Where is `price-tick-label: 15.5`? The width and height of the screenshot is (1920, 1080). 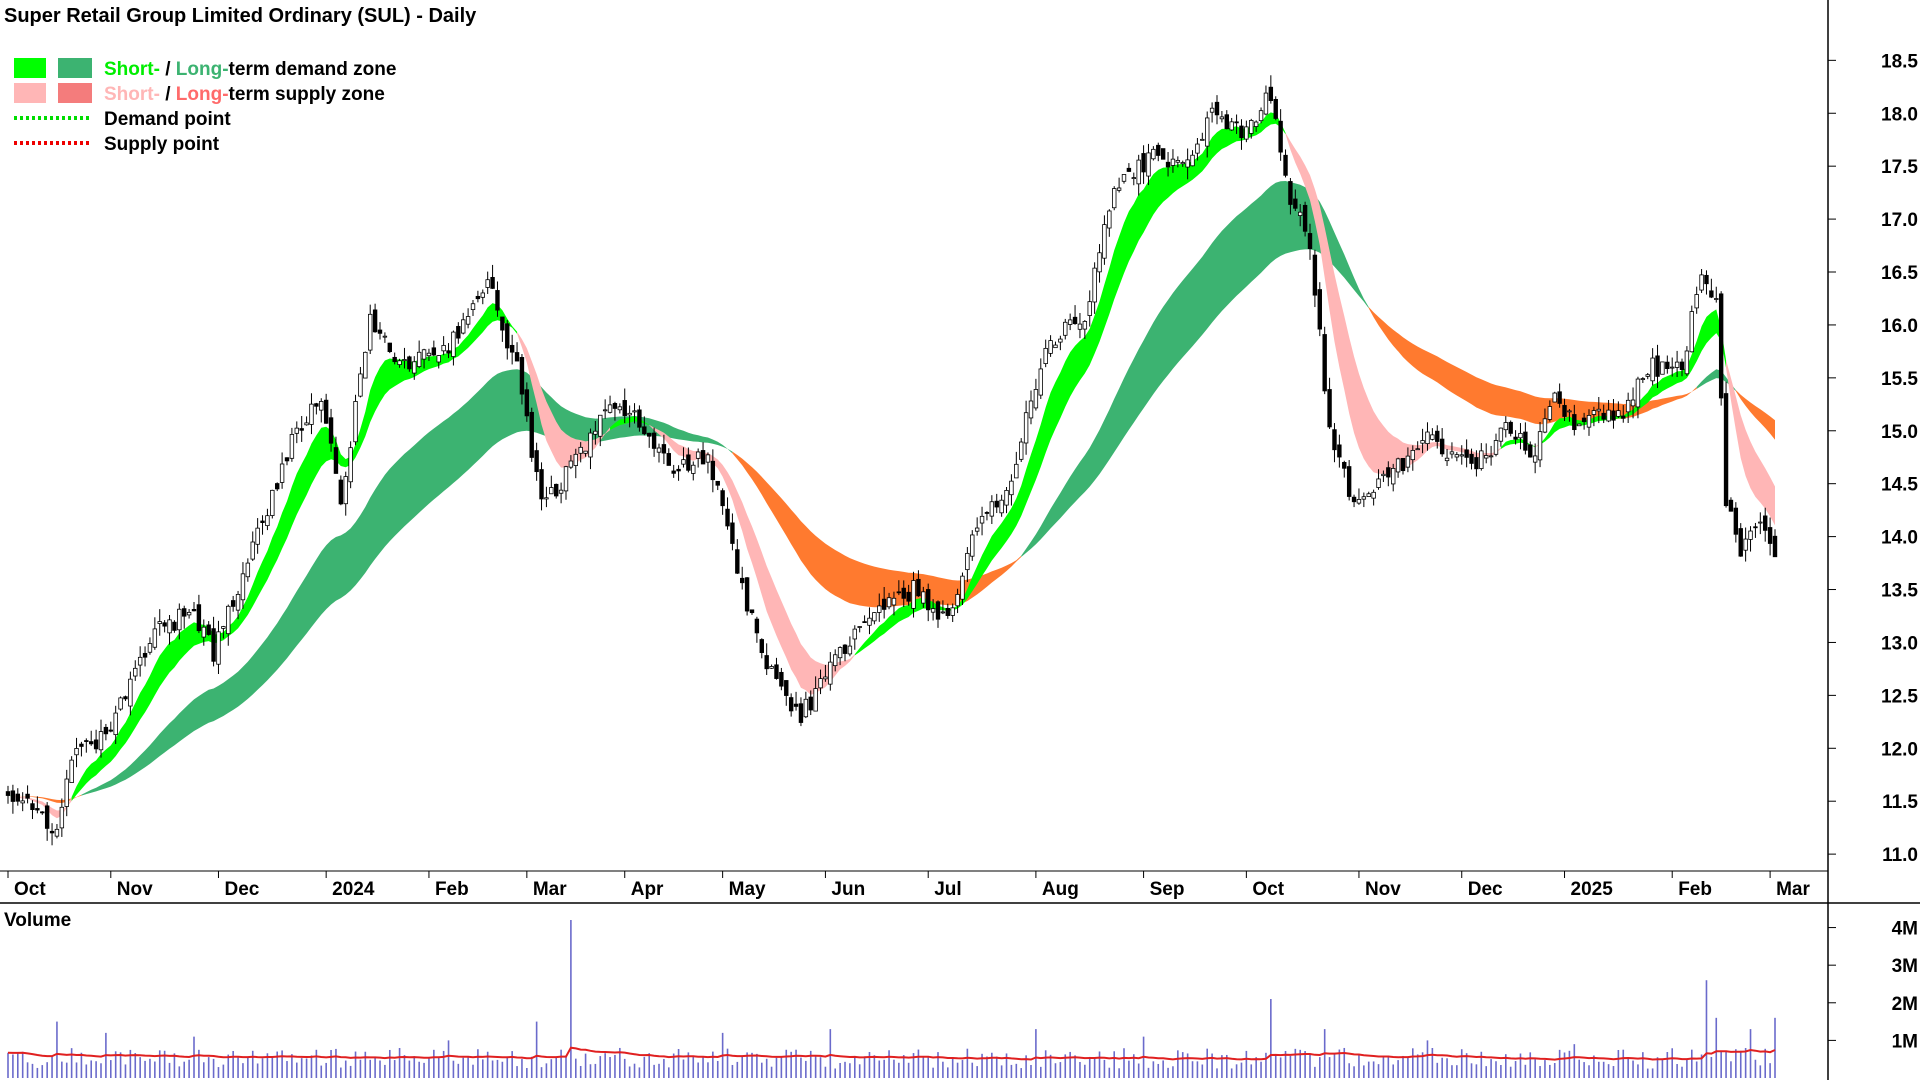
price-tick-label: 15.5 is located at coordinates (1899, 379).